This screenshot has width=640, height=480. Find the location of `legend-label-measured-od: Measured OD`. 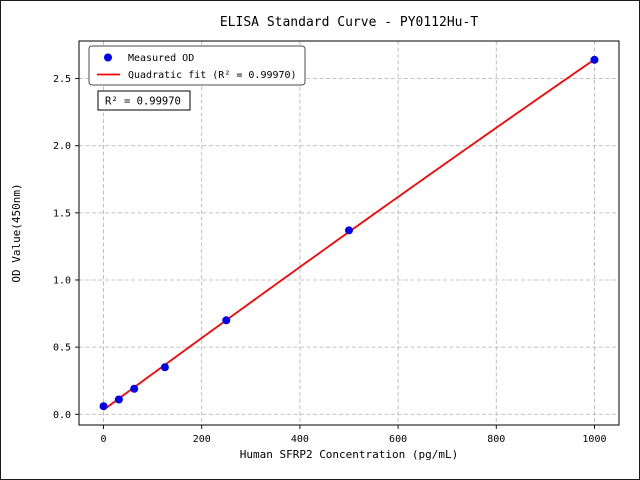

legend-label-measured-od: Measured OD is located at coordinates (161, 58).